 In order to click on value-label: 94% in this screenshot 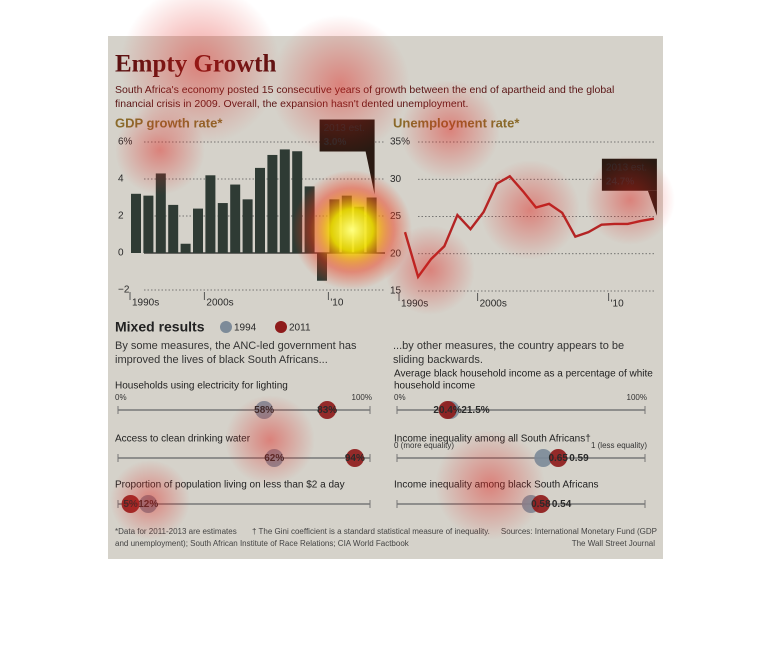, I will do `click(355, 458)`.